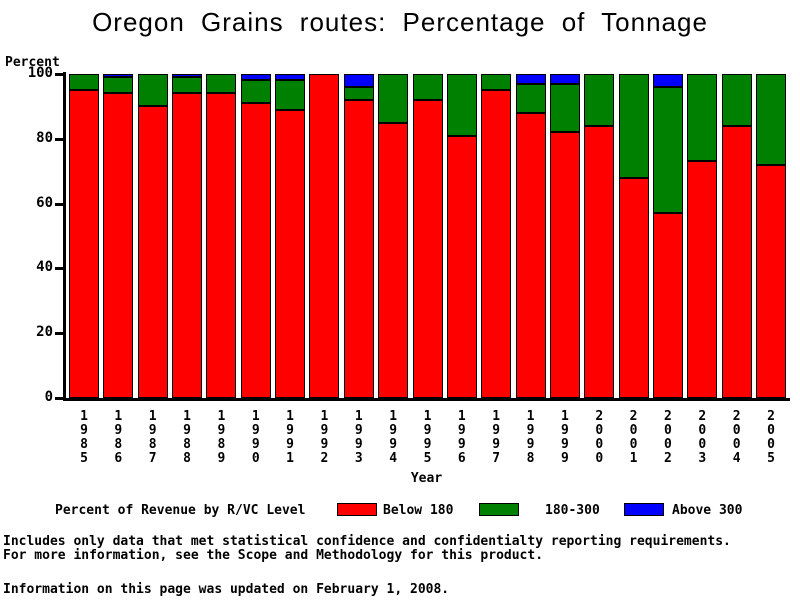  Describe the element at coordinates (667, 150) in the screenshot. I see `bar-segment-180-300-2002` at that location.